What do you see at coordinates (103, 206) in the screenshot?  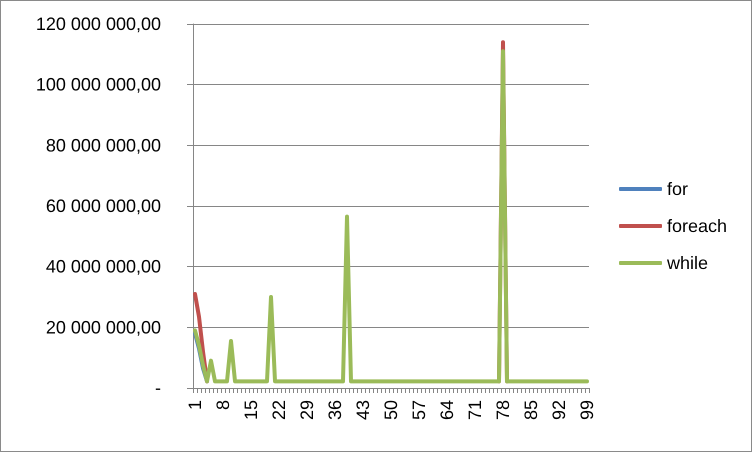 I see `y-tick-label: 60 000 000,00` at bounding box center [103, 206].